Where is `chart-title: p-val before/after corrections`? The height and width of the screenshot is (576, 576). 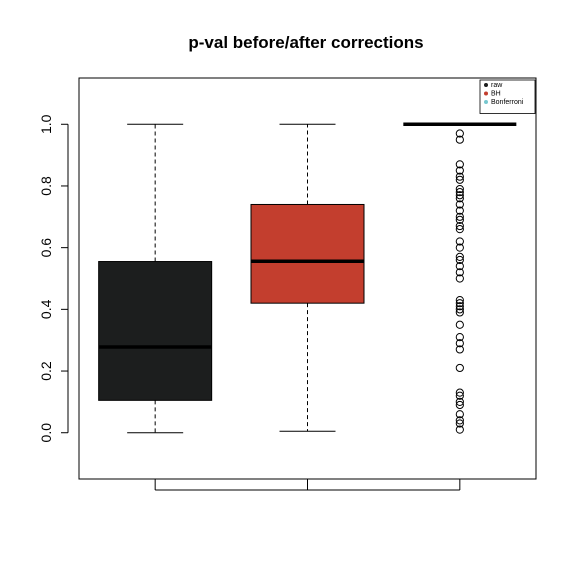
chart-title: p-val before/after corrections is located at coordinates (305, 42).